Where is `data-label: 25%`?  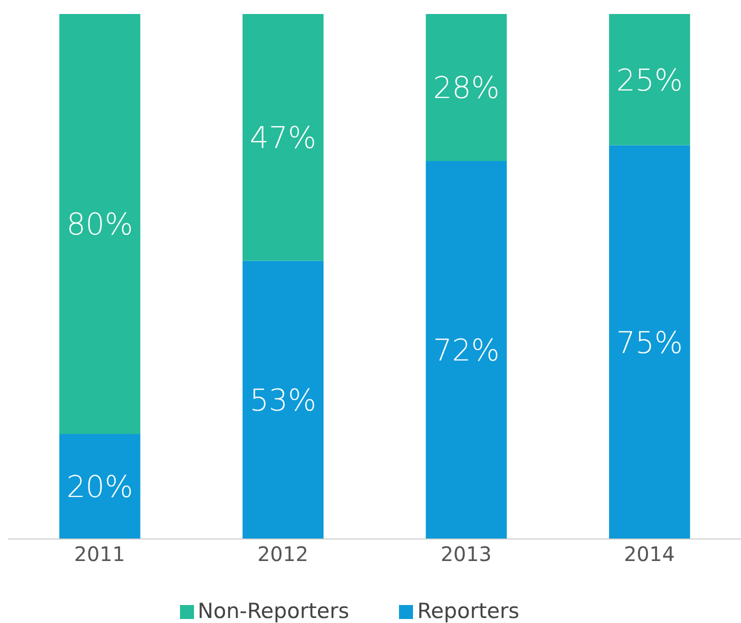
data-label: 25% is located at coordinates (649, 80).